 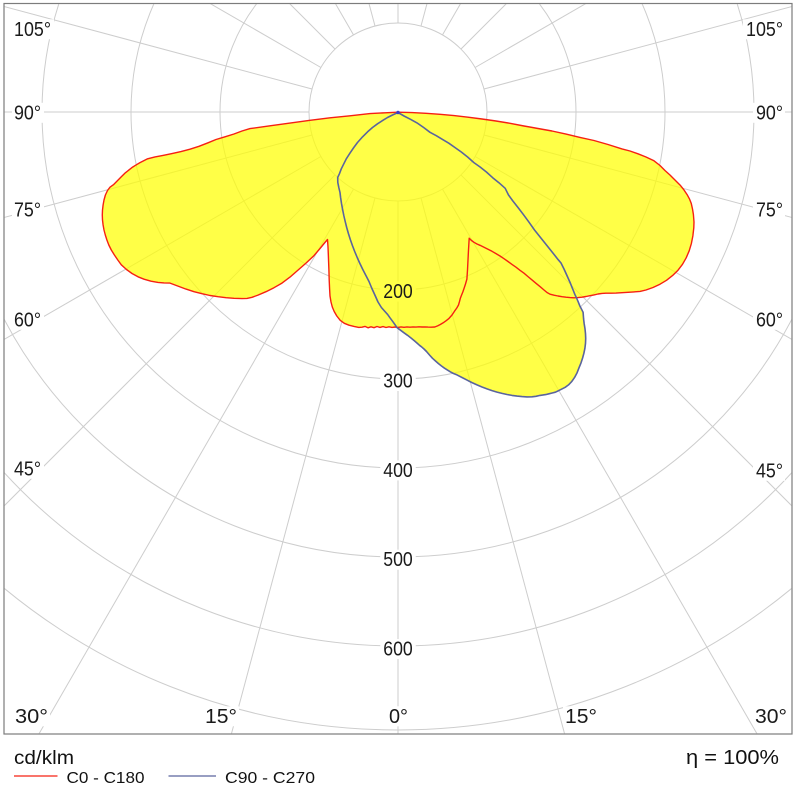 I want to click on svg-text: 200, so click(x=398, y=292).